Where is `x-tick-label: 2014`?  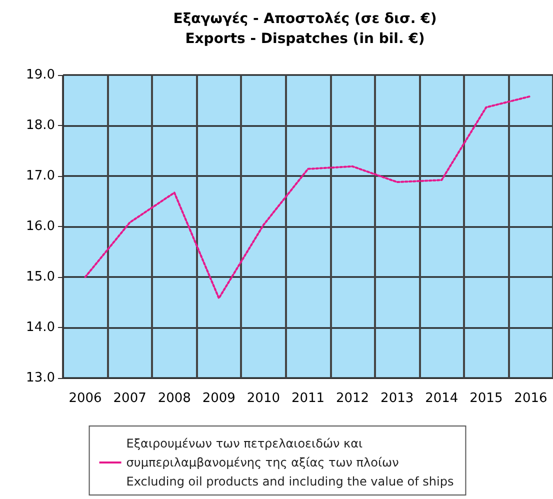 x-tick-label: 2014 is located at coordinates (441, 398).